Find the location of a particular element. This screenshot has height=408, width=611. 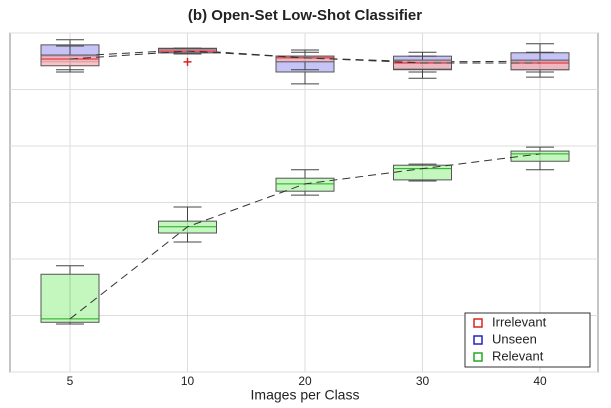

chart-title: (b) Open-Set Low-Shot Classifier is located at coordinates (305, 15).